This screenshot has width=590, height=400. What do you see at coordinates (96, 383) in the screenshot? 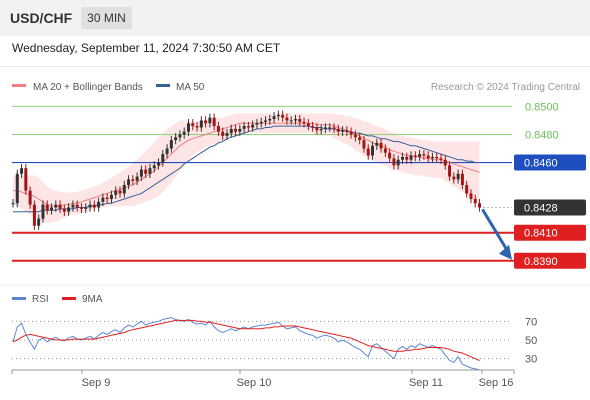
I see `x-tick-label: Sep 9` at bounding box center [96, 383].